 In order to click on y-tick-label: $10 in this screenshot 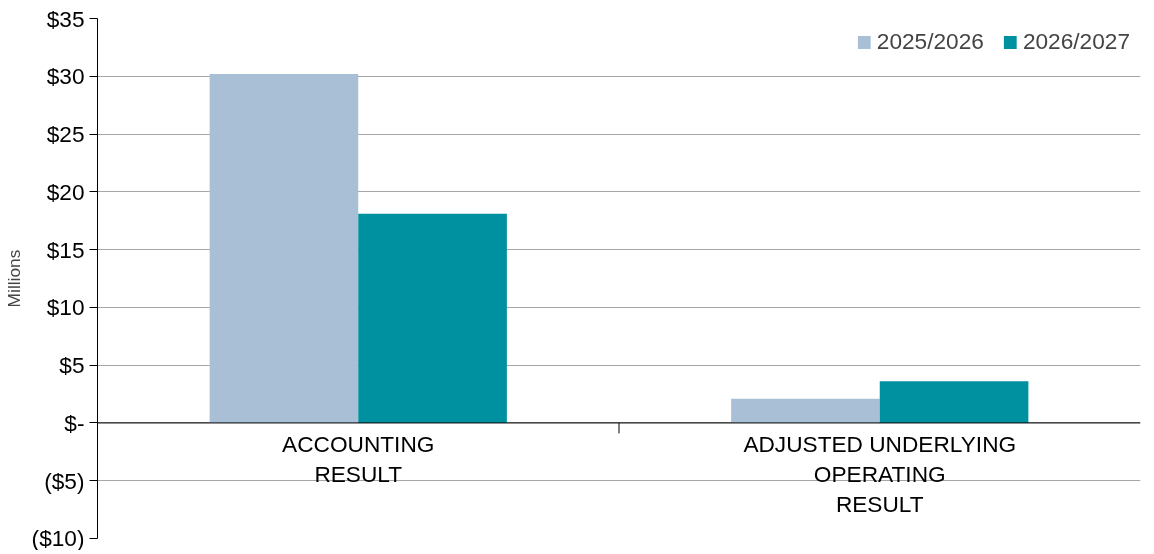, I will do `click(65, 307)`.